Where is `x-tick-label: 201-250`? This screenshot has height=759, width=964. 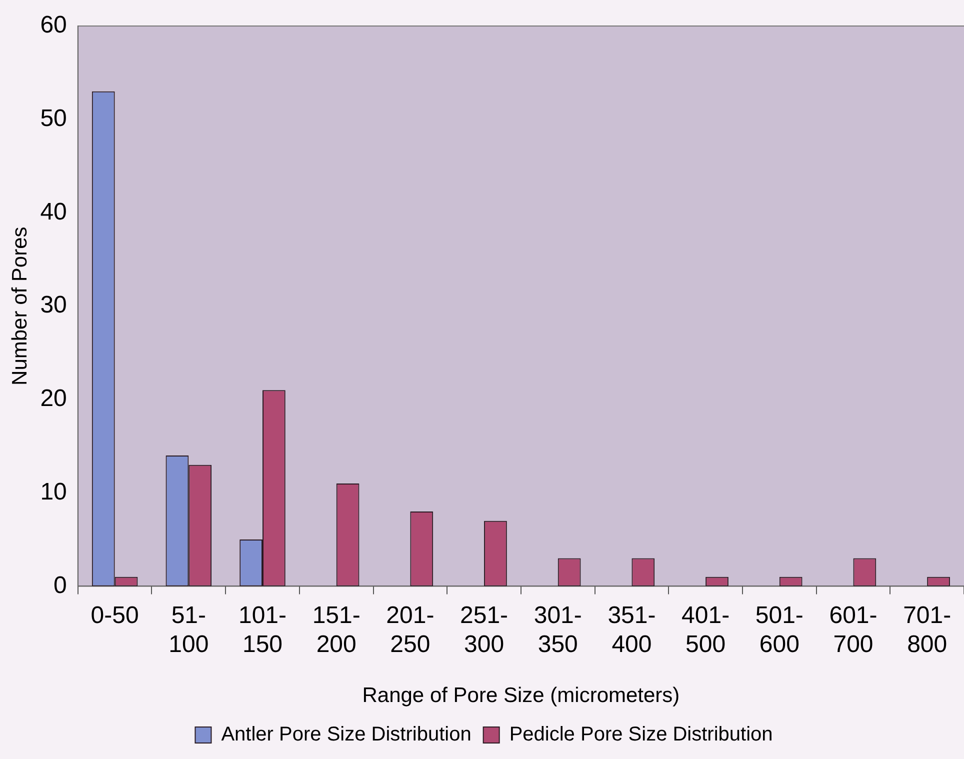 x-tick-label: 201-250 is located at coordinates (410, 630).